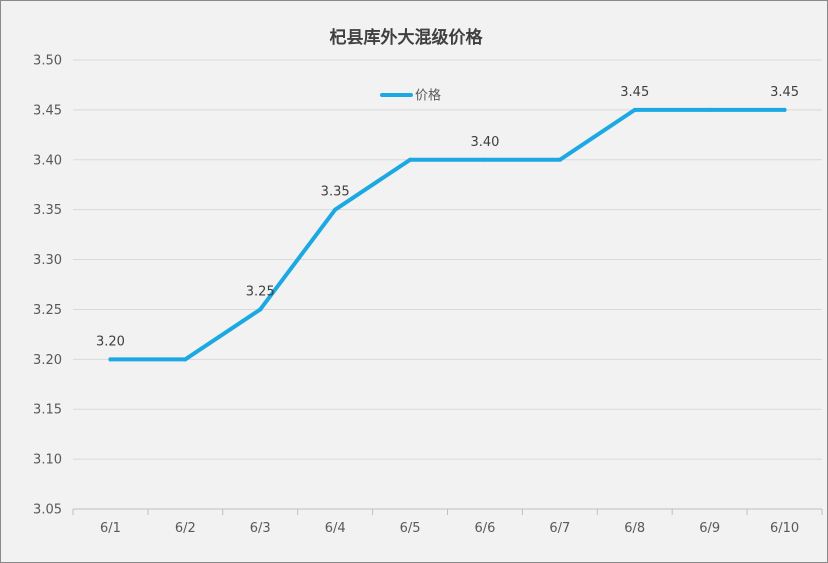 The image size is (828, 563). What do you see at coordinates (335, 528) in the screenshot?
I see `x-tick-label: 6/4` at bounding box center [335, 528].